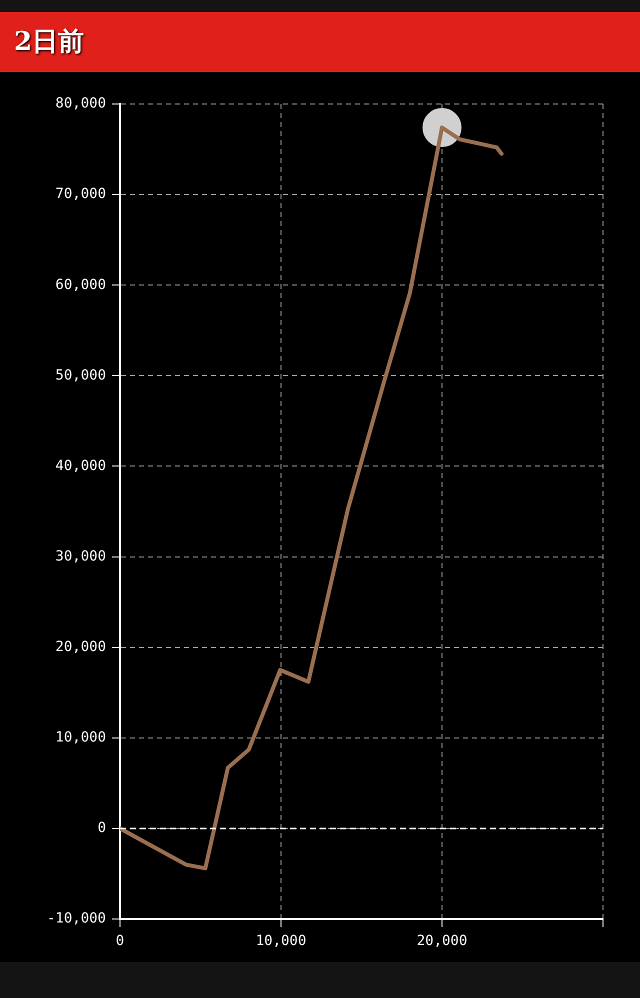 This screenshot has height=998, width=640. I want to click on y-tick-label: 0, so click(102, 828).